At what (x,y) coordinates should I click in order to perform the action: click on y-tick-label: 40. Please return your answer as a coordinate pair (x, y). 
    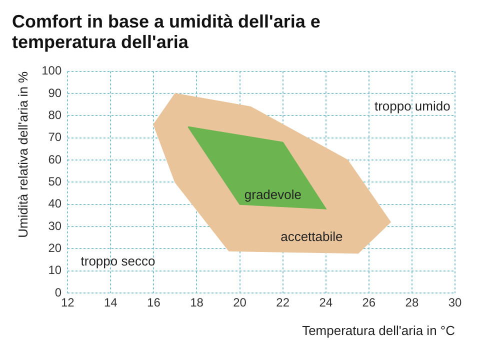
    Looking at the image, I should click on (55, 203).